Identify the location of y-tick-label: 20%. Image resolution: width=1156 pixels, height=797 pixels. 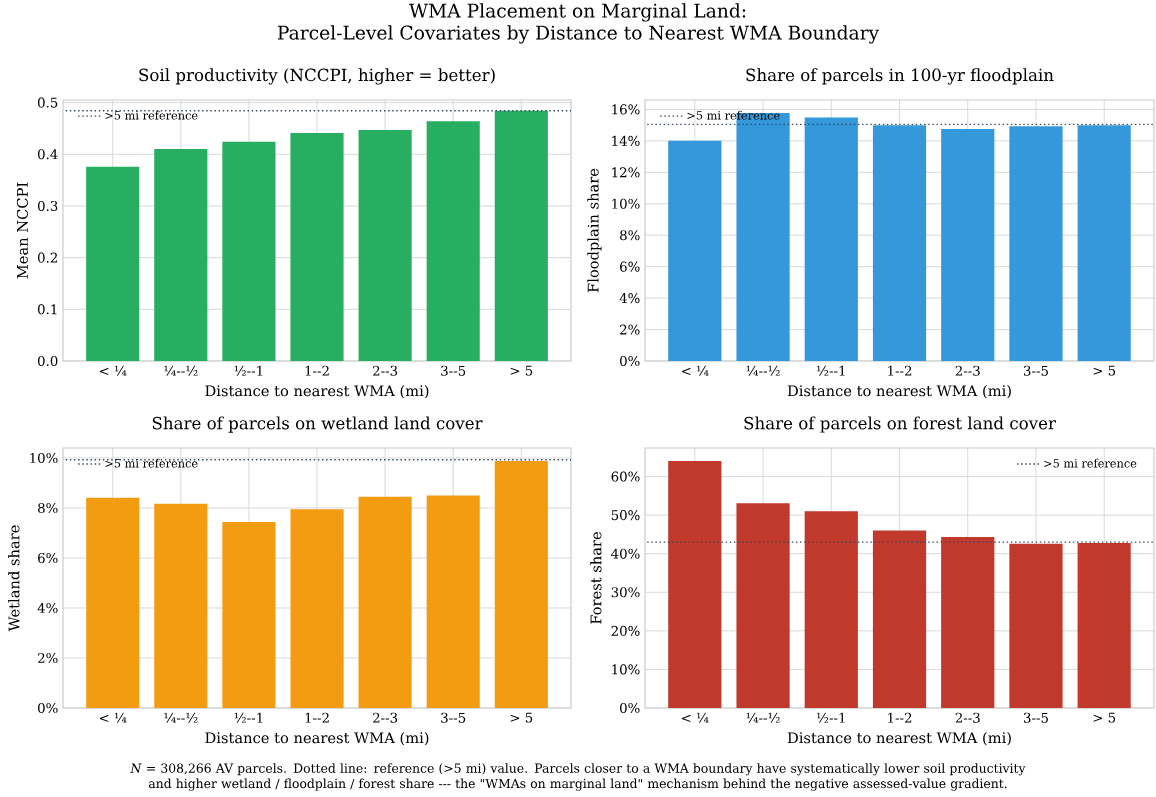
(625, 630).